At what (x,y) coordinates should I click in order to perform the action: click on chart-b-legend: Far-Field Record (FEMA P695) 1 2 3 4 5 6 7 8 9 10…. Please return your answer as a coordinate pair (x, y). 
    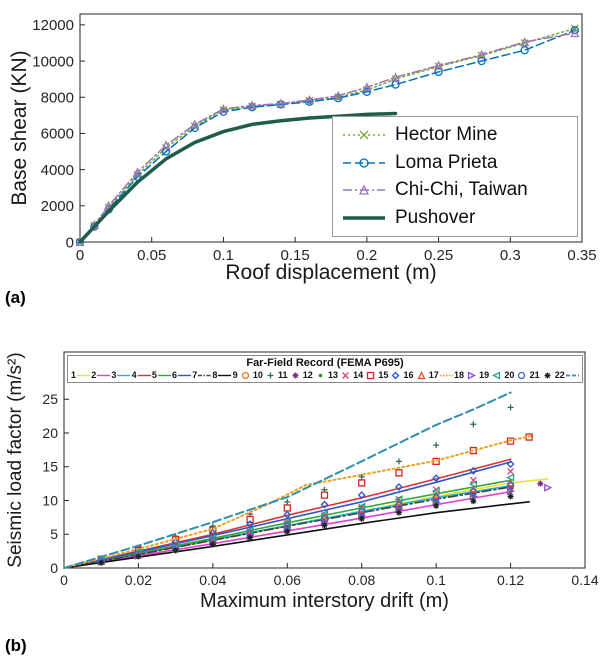
    Looking at the image, I should click on (325, 369).